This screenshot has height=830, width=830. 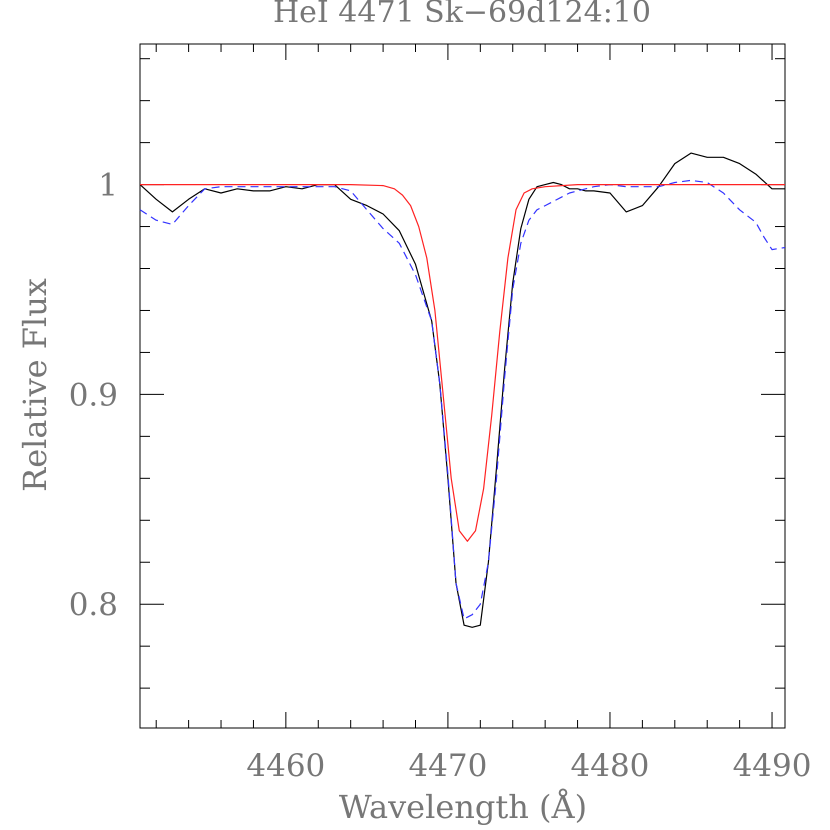 What do you see at coordinates (93, 605) in the screenshot?
I see `y-tick-label: 0.8` at bounding box center [93, 605].